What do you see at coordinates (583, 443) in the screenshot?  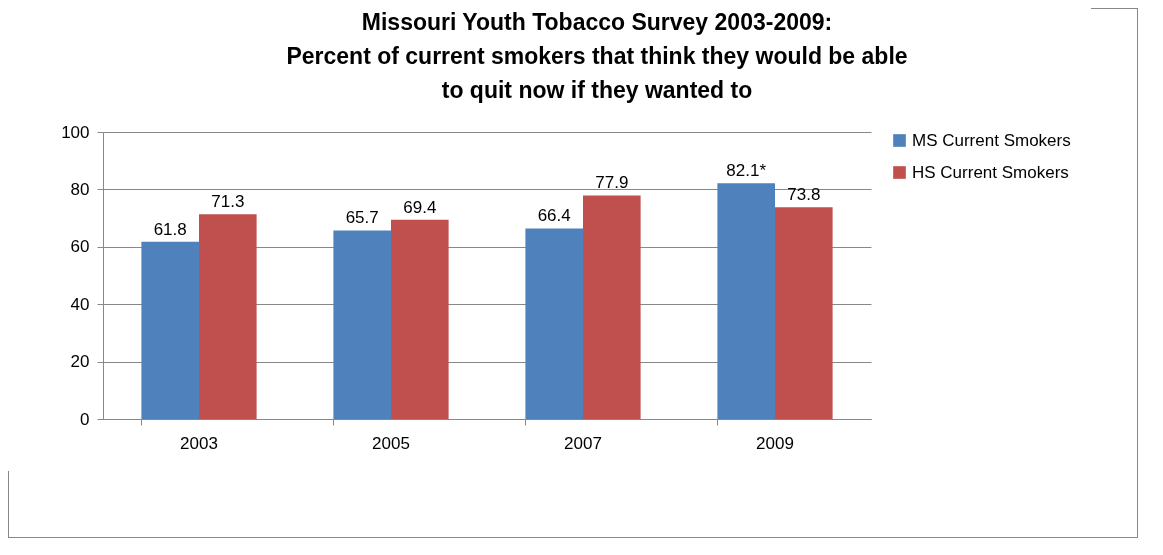 I see `x-tick-label: 2007` at bounding box center [583, 443].